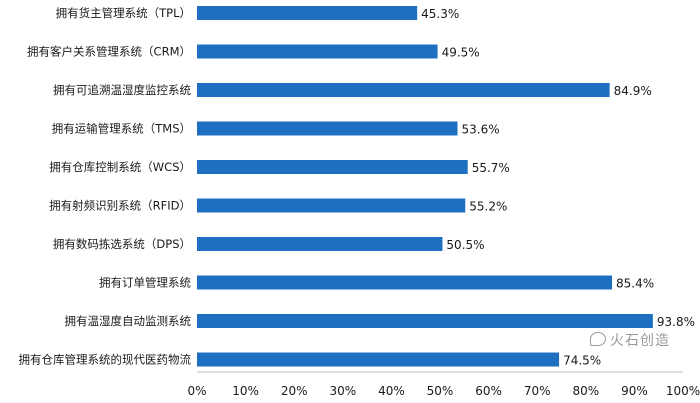 The image size is (700, 403). What do you see at coordinates (582, 361) in the screenshot?
I see `value-label-10: 74.5%` at bounding box center [582, 361].